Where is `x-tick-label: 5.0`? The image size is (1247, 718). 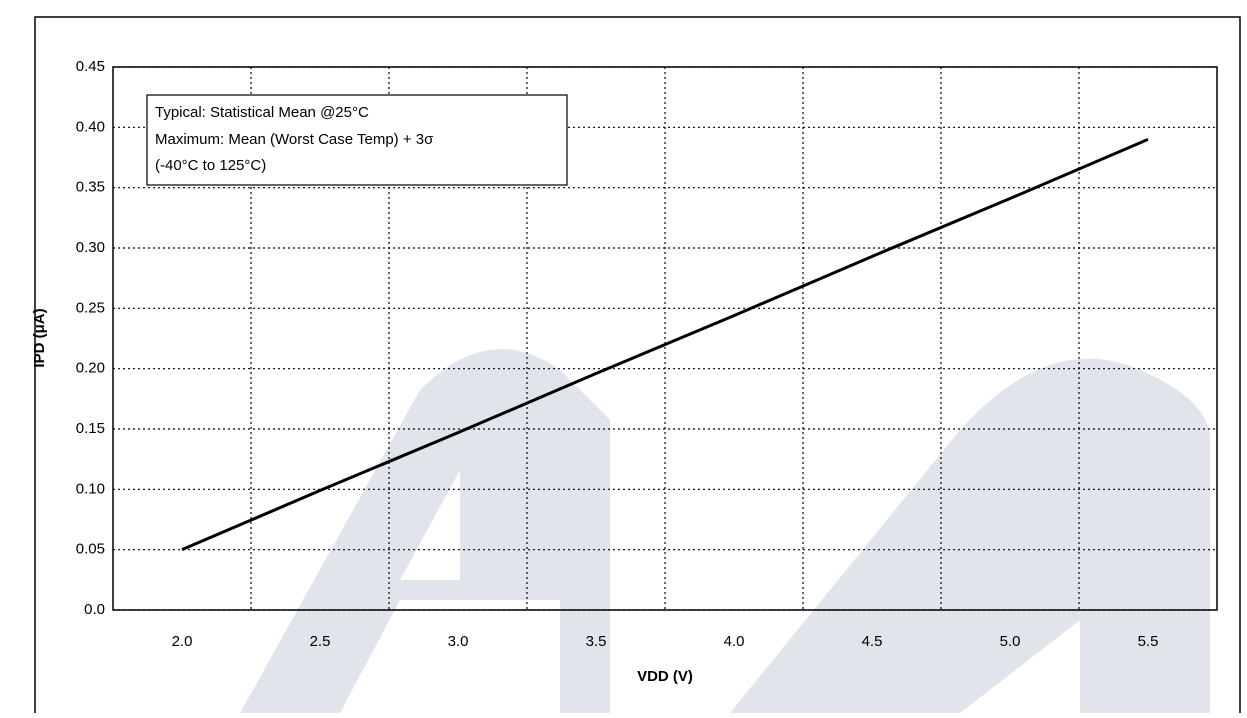 x-tick-label: 5.0 is located at coordinates (1010, 641).